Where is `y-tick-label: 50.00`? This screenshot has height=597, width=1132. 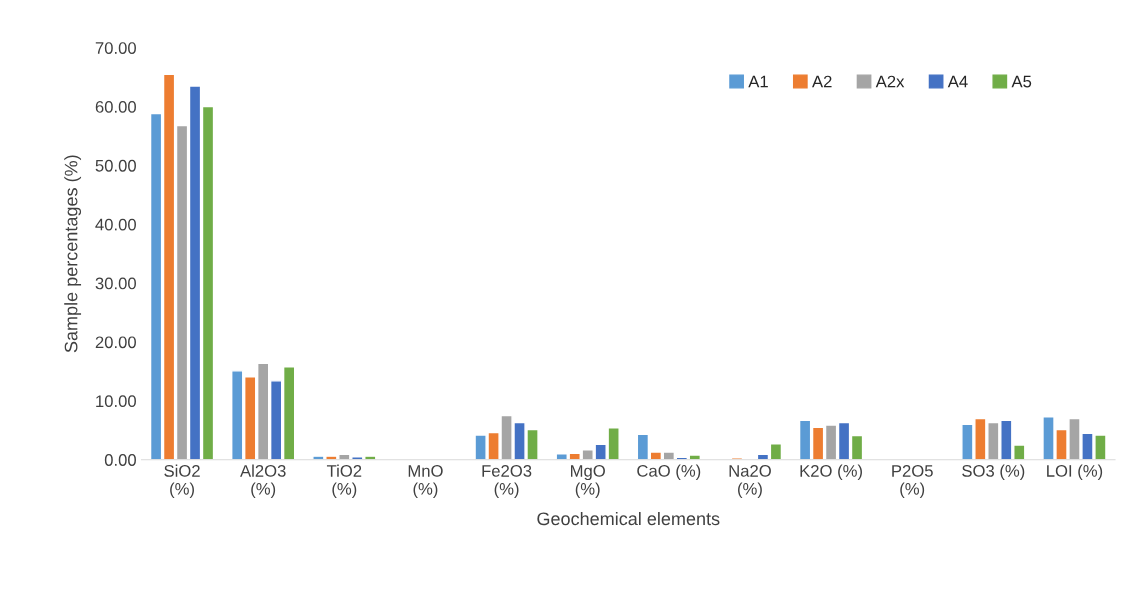
y-tick-label: 50.00 is located at coordinates (115, 165).